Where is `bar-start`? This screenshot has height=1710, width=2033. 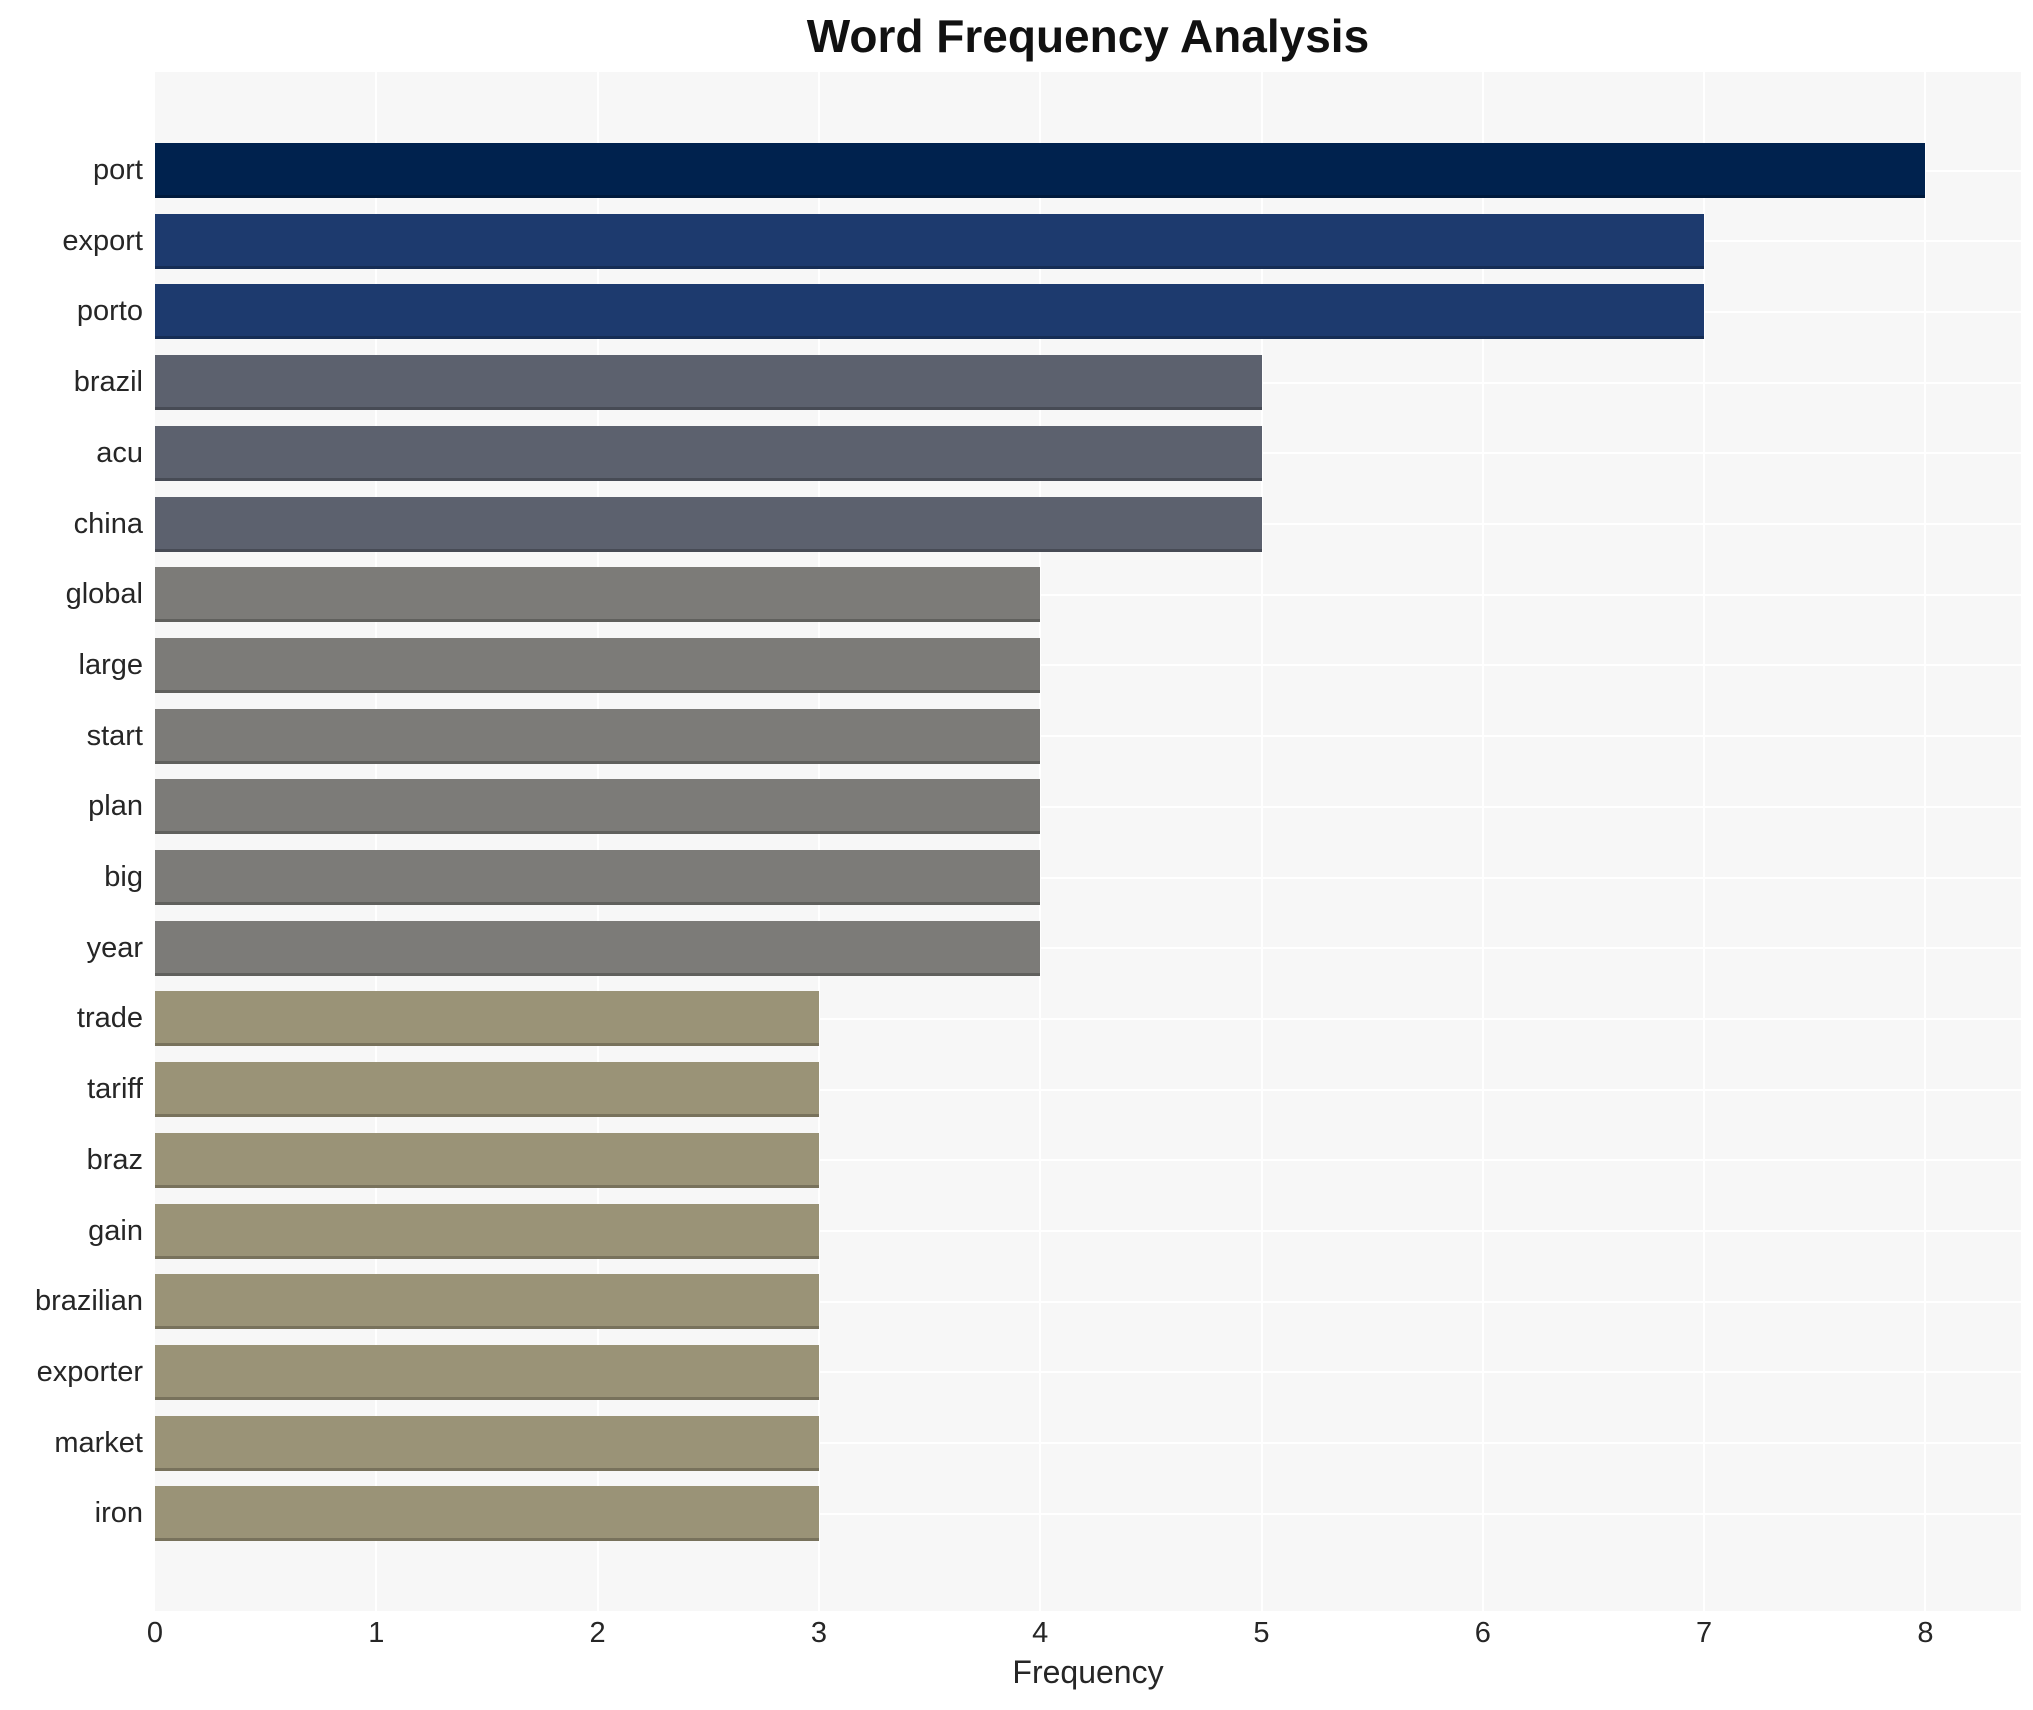
bar-start is located at coordinates (598, 736).